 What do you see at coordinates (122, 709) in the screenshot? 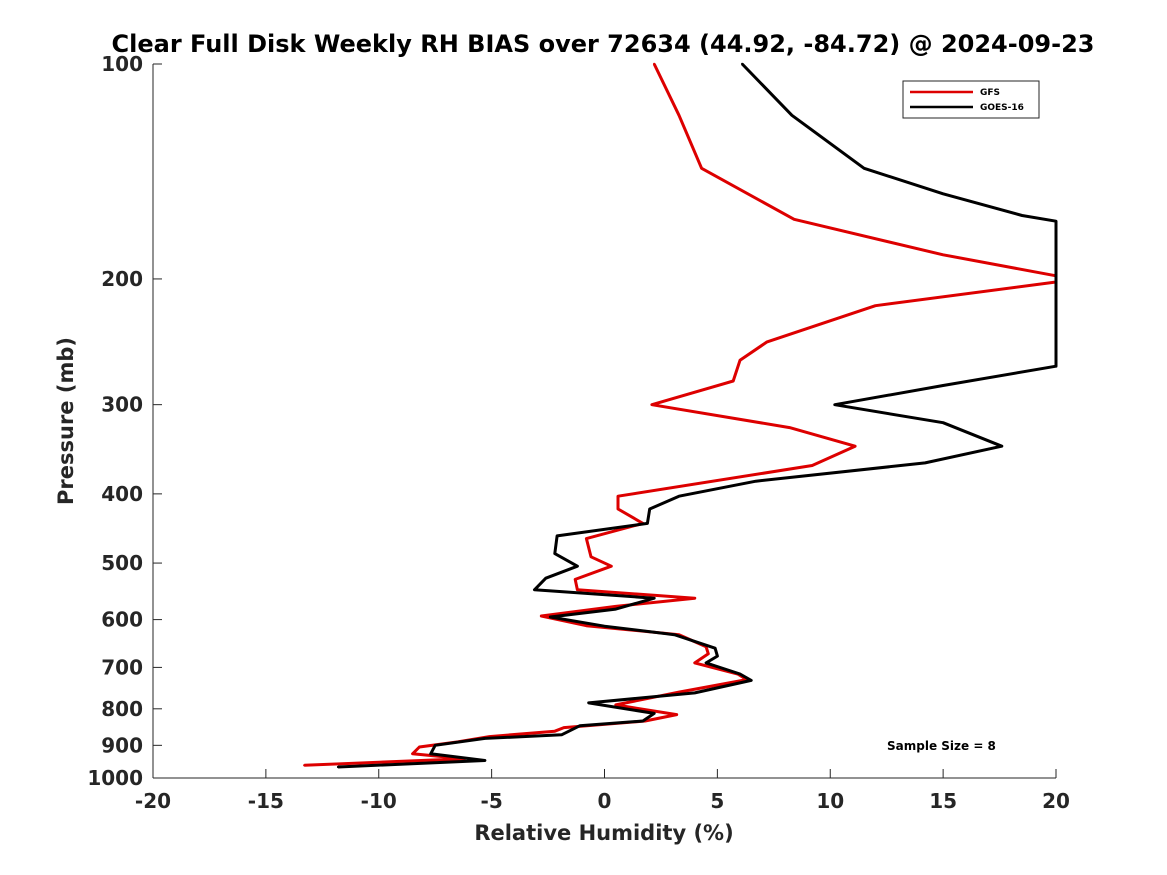
I see `y-tick-label: 800` at bounding box center [122, 709].